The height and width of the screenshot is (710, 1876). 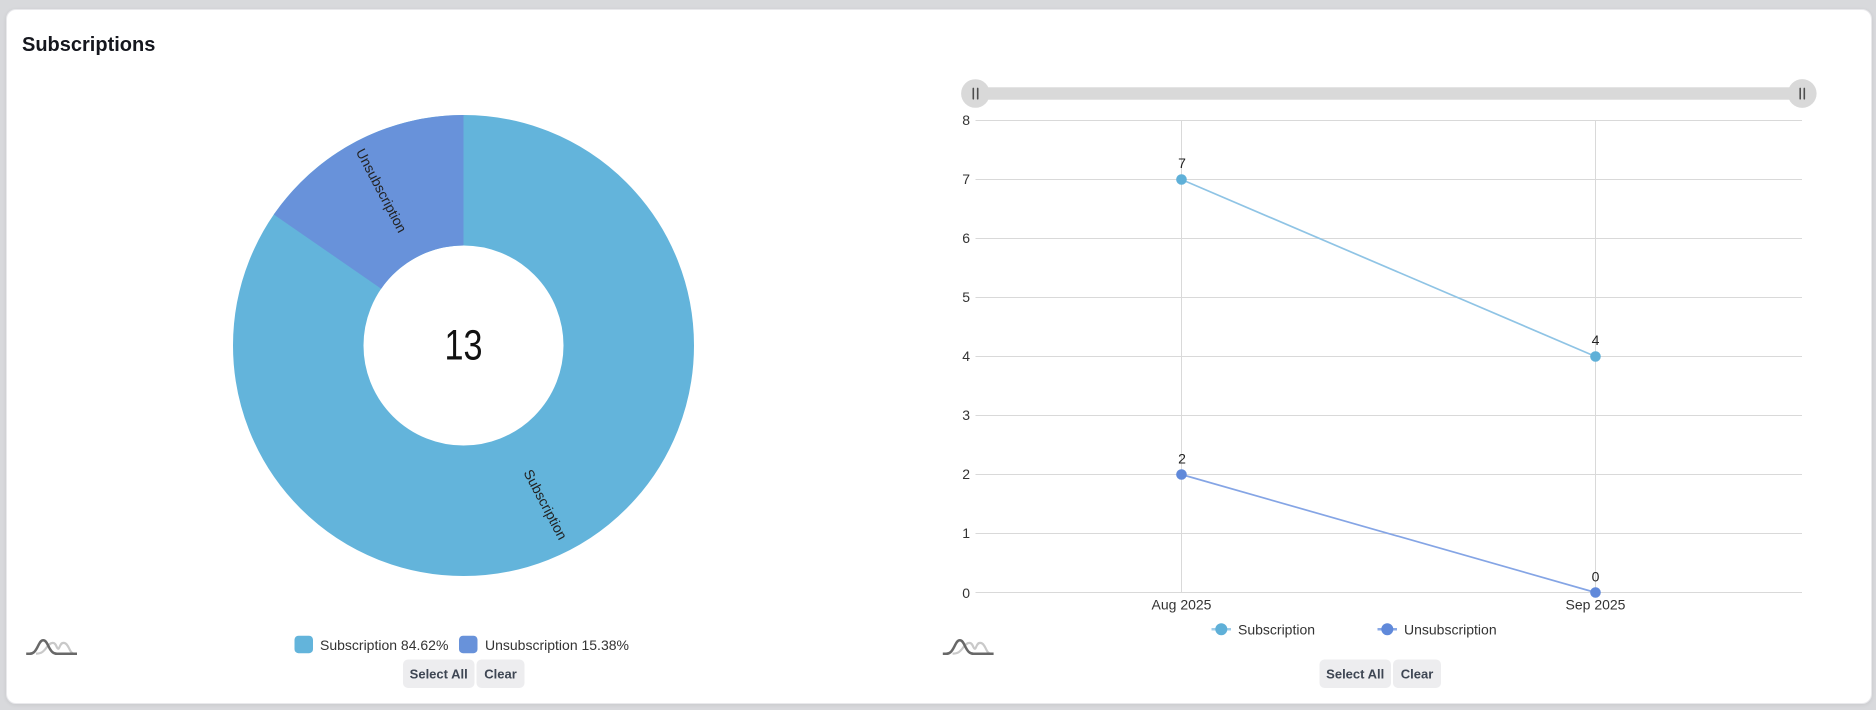 What do you see at coordinates (966, 415) in the screenshot?
I see `svg-text: 3` at bounding box center [966, 415].